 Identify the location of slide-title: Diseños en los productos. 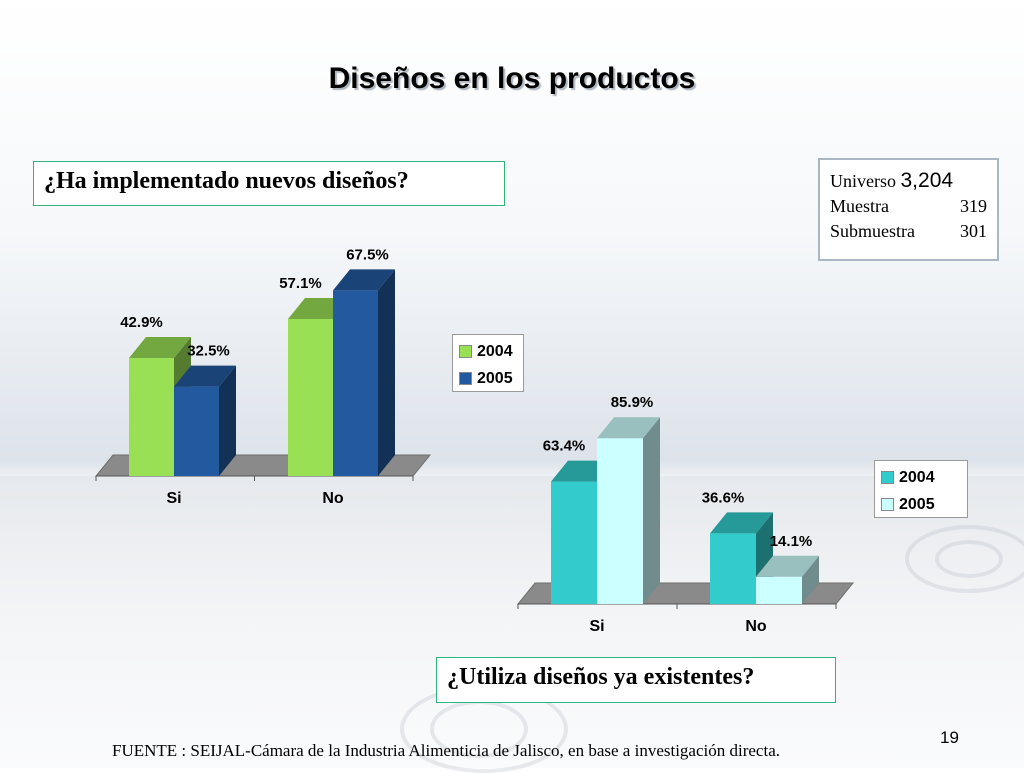
(512, 78).